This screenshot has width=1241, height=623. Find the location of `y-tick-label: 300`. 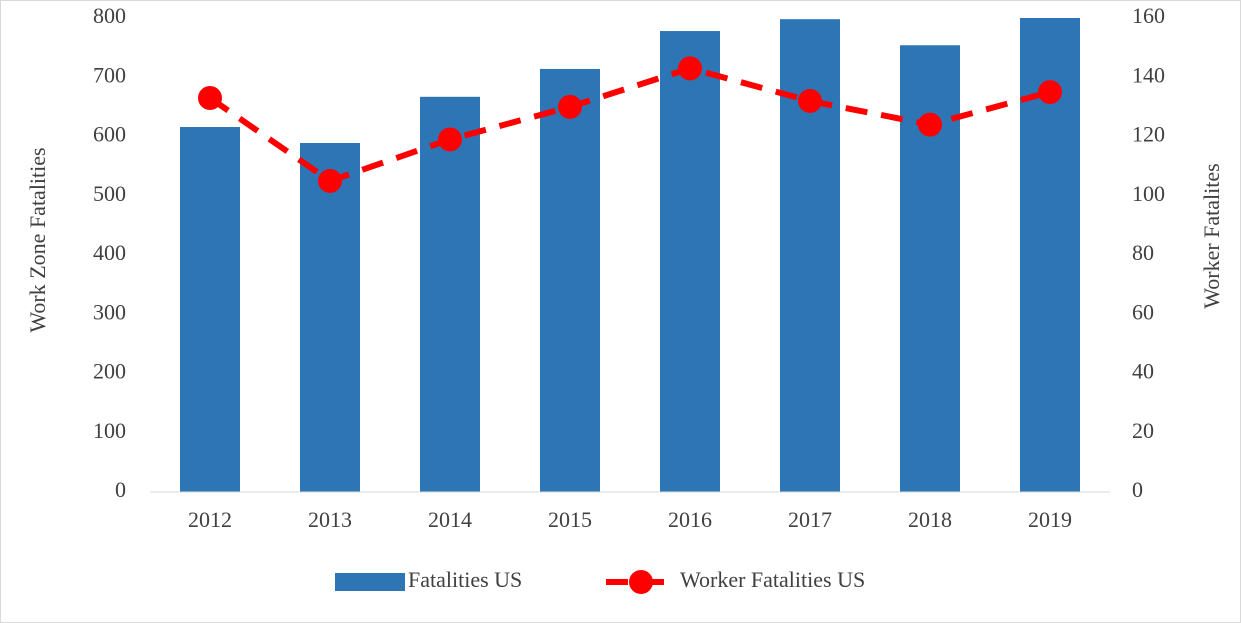

y-tick-label: 300 is located at coordinates (109, 311).